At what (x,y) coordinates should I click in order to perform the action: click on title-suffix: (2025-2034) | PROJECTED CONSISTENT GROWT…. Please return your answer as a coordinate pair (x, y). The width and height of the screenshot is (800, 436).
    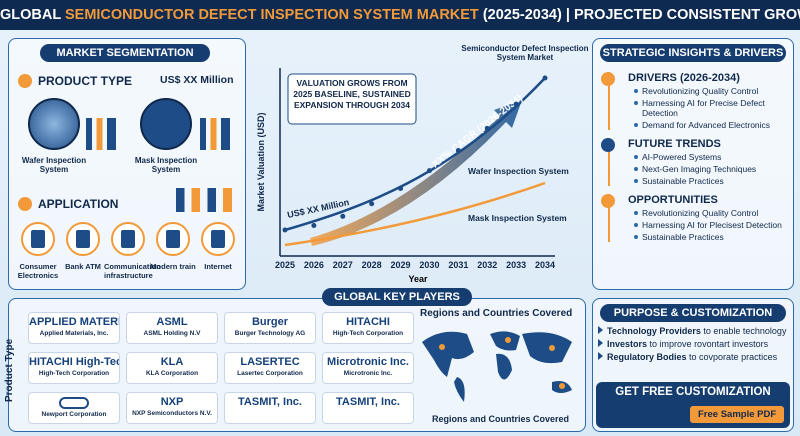
    Looking at the image, I should click on (641, 15).